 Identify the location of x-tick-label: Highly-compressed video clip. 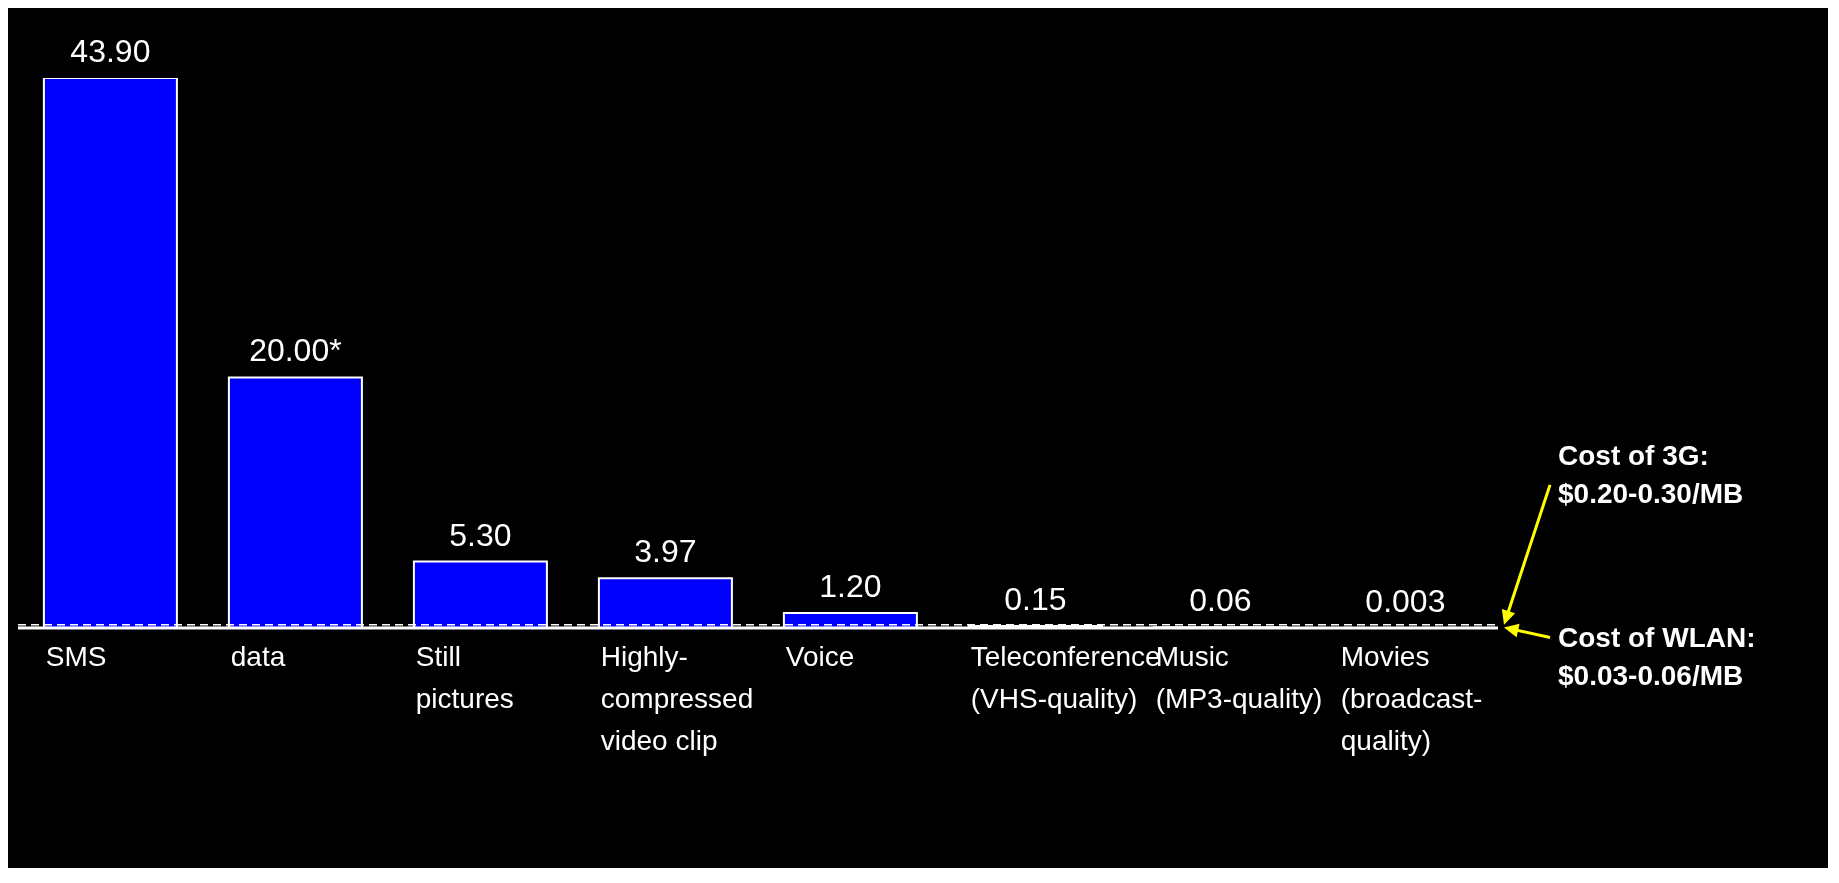
(677, 698).